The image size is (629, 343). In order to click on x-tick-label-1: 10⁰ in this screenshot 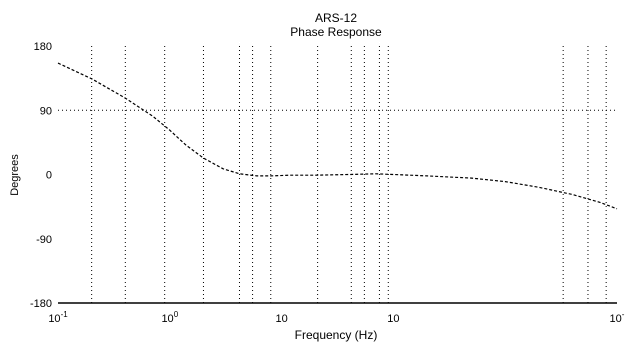, I will do `click(169, 317)`.